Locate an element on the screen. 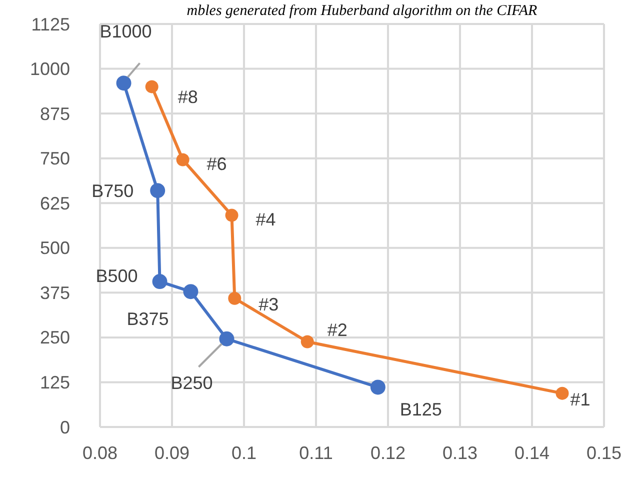 The image size is (628, 478). annotation: #4 is located at coordinates (266, 220).